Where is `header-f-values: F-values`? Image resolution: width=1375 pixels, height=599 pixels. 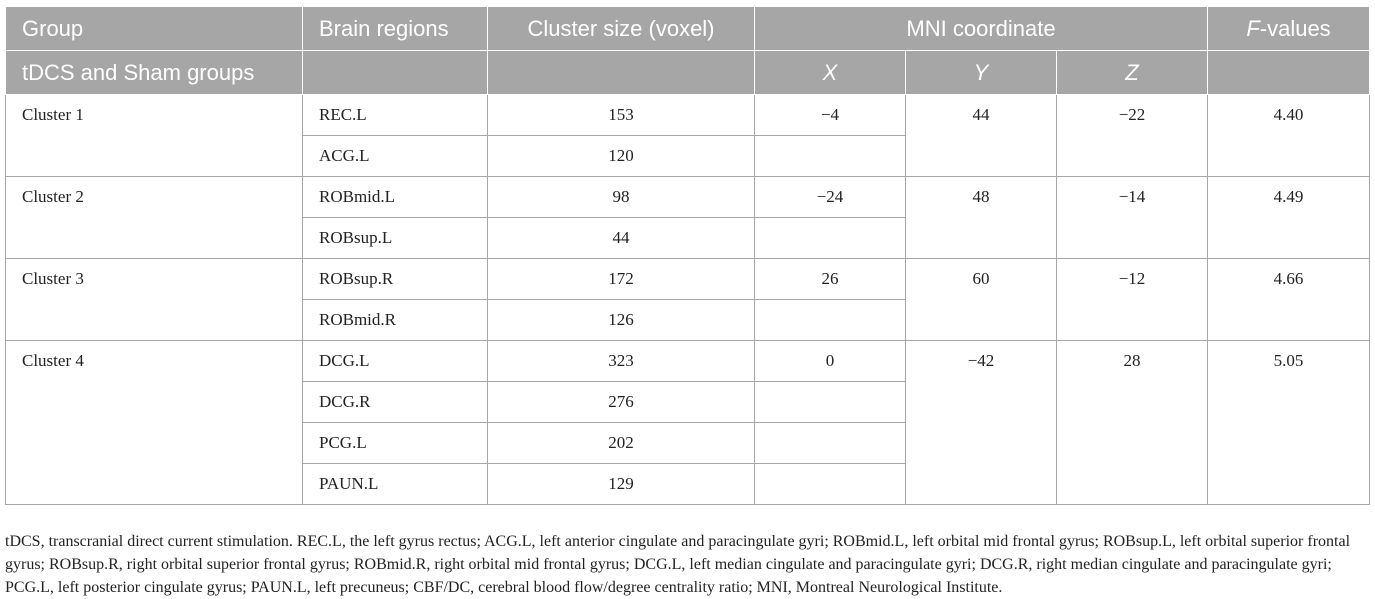
header-f-values: F-values is located at coordinates (1288, 28).